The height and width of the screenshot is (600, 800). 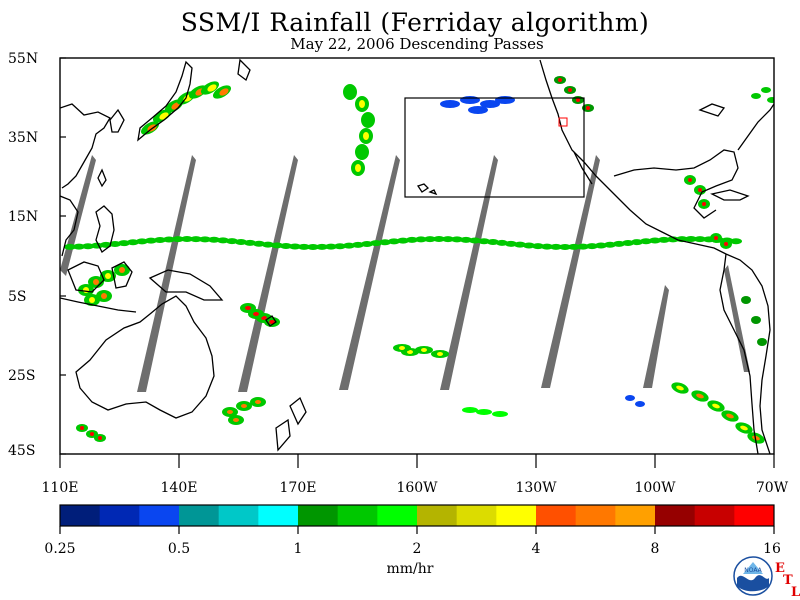 What do you see at coordinates (22, 451) in the screenshot?
I see `lat-label-45s: 45S` at bounding box center [22, 451].